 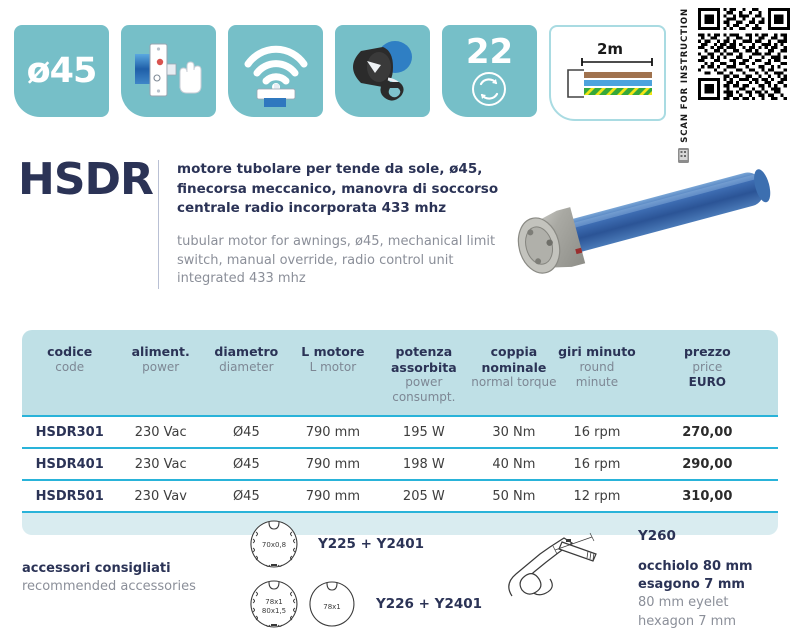 What do you see at coordinates (657, 536) in the screenshot?
I see `accessory-code-y260: Y260` at bounding box center [657, 536].